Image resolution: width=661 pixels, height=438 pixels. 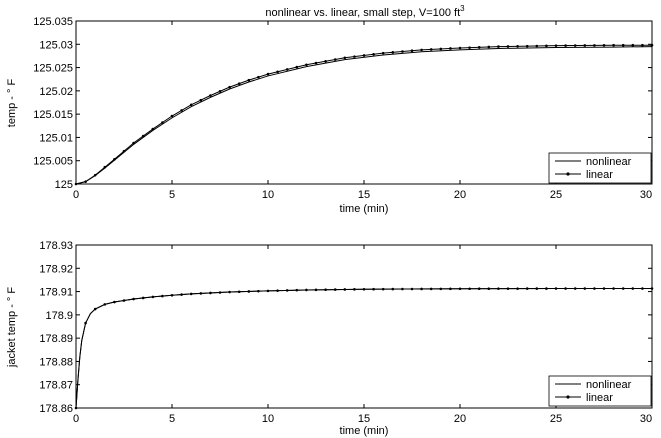 I want to click on bottom-legend-label-nonlinear: nonlinear, so click(x=609, y=385).